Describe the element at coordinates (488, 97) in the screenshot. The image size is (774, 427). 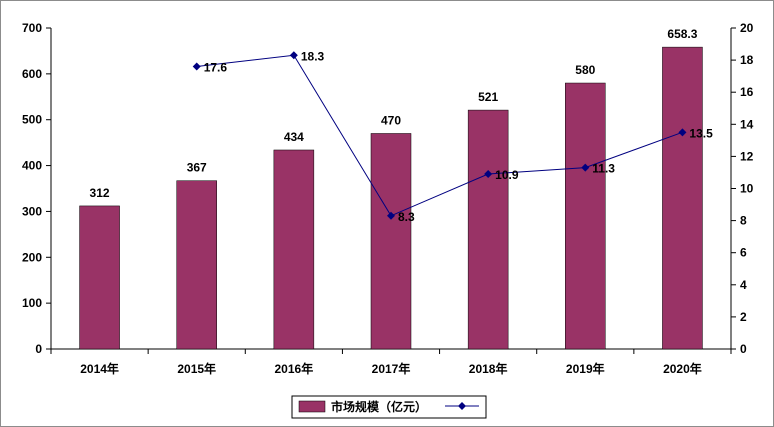
I see `bar-value-label: 521` at that location.